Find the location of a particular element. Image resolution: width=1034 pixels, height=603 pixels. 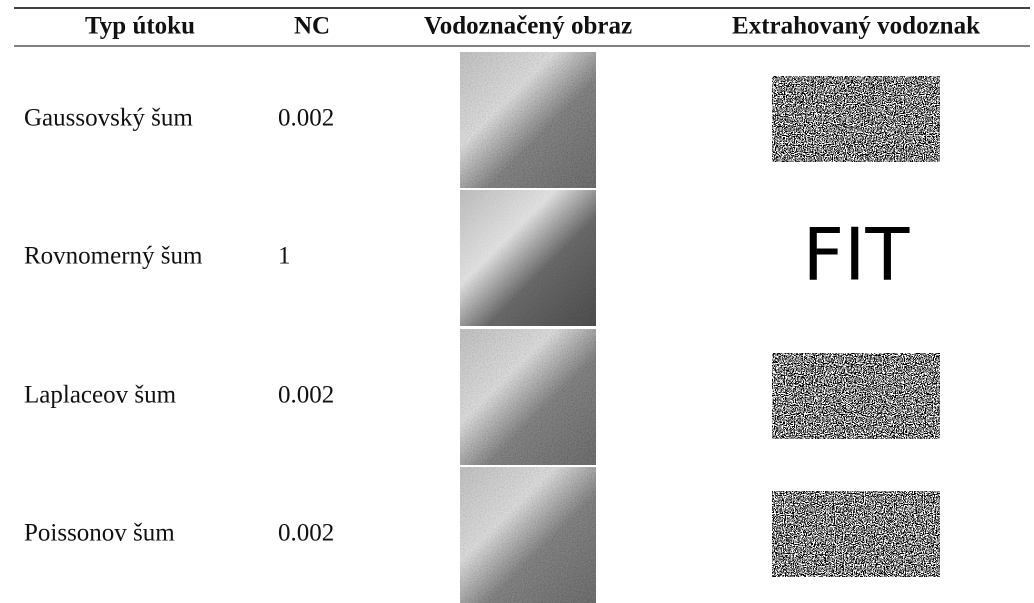

attack-type: Poissonov šum is located at coordinates (99, 533).